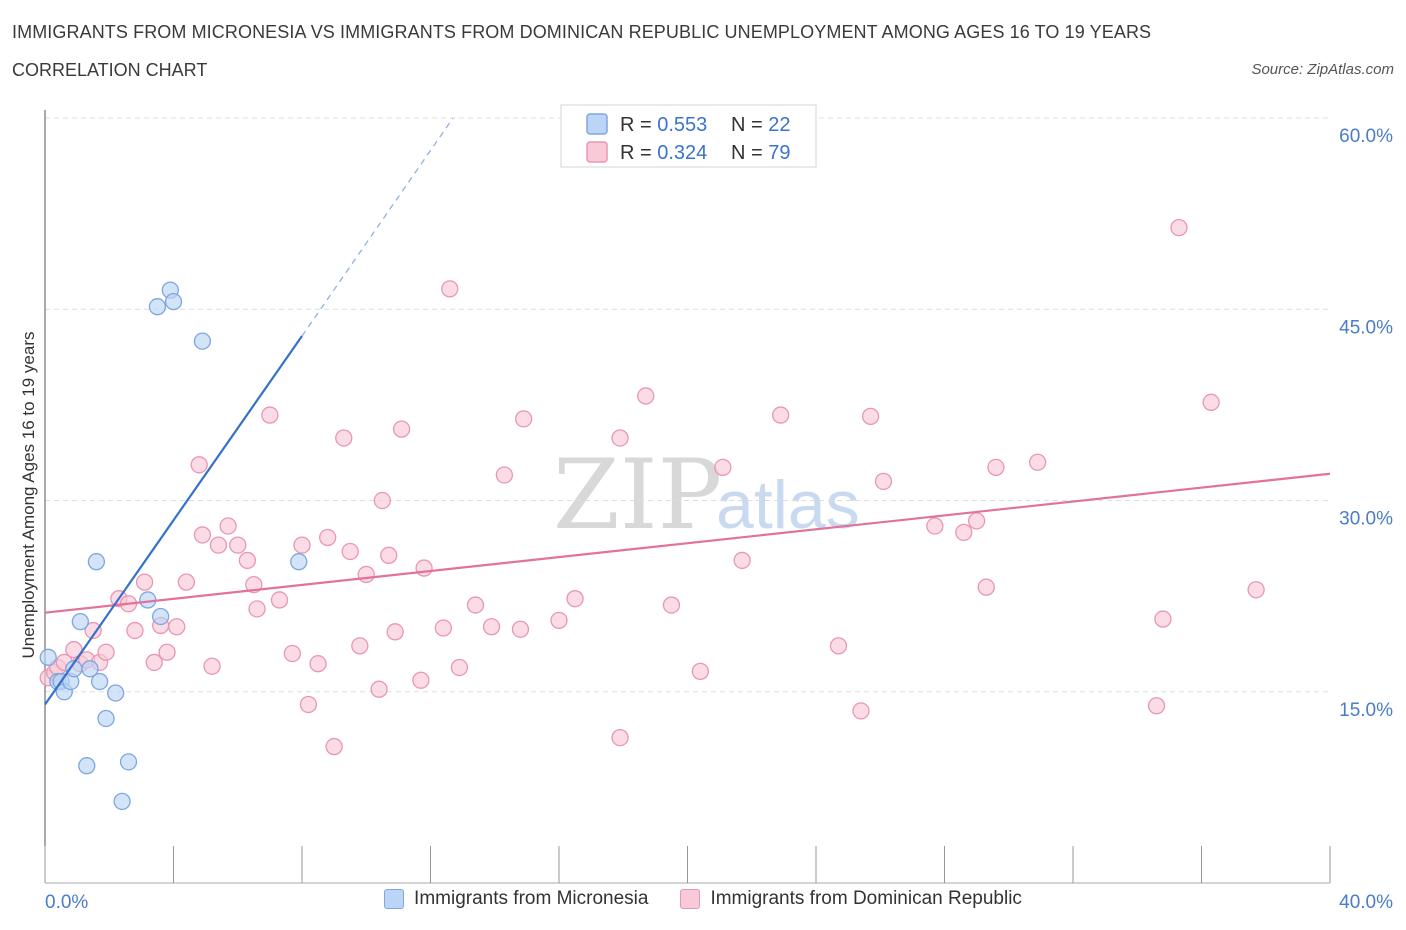  Describe the element at coordinates (531, 898) in the screenshot. I see `legend-label-micronesia: Immigrants from Micronesia` at that location.